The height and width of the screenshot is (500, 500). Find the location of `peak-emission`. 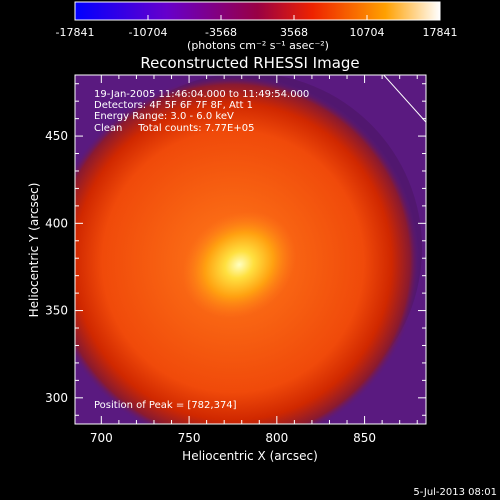

peak-emission is located at coordinates (239, 265).